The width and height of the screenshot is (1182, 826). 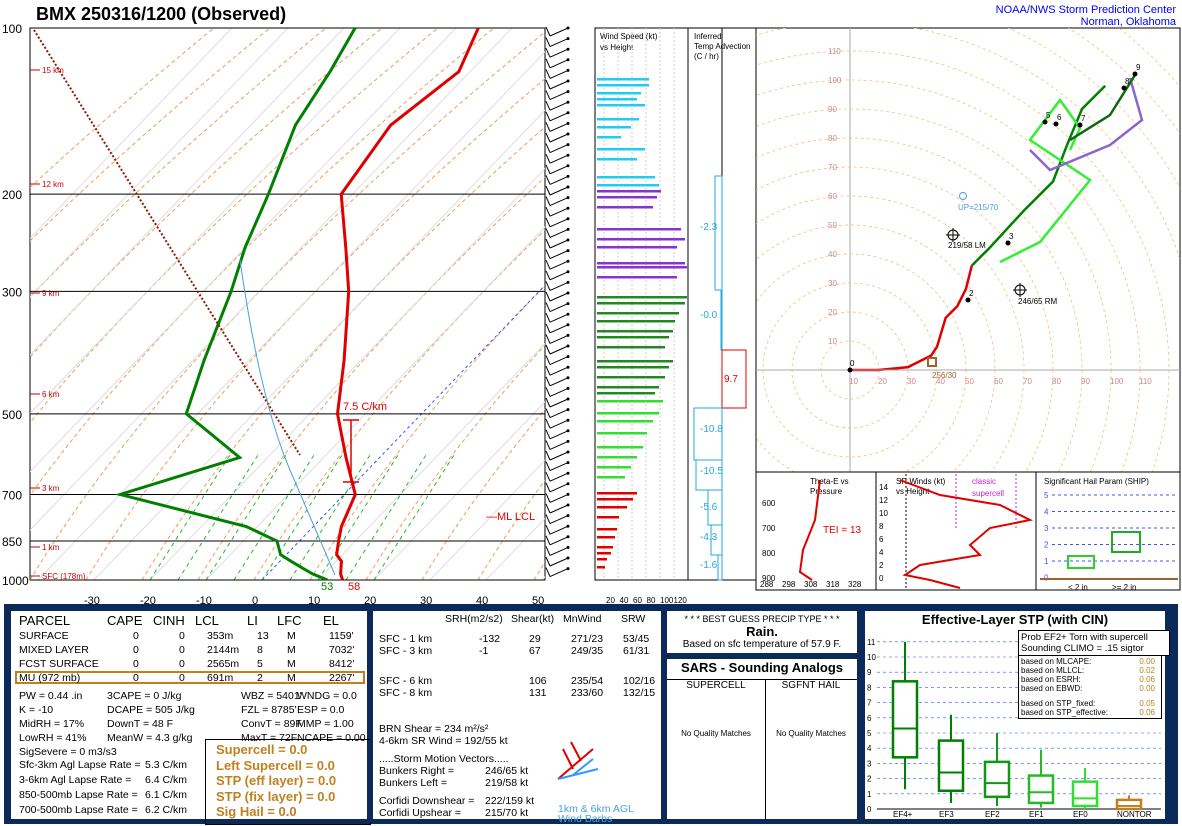 I want to click on ship-x-lt: < 2 in, so click(x=1078, y=587).